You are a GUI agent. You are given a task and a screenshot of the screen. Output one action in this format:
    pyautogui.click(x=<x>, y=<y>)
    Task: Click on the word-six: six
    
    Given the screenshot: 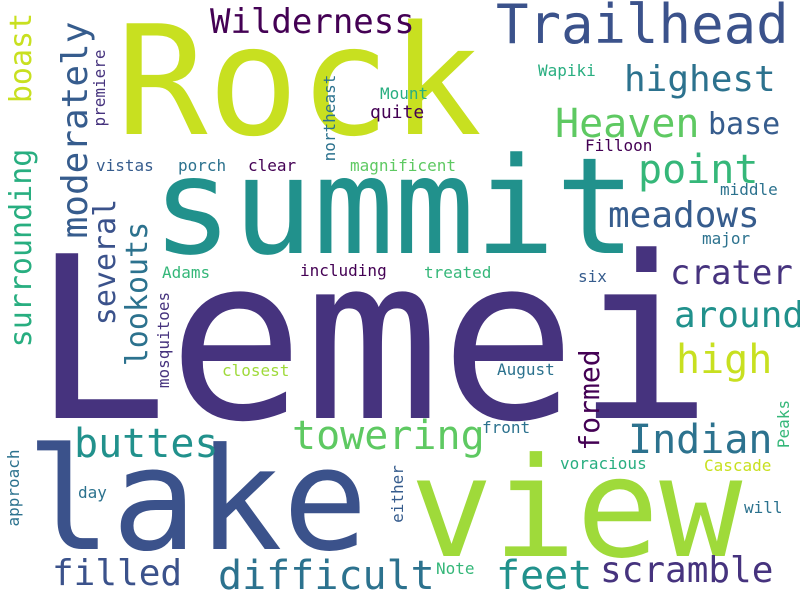 What is the action you would take?
    pyautogui.click(x=592, y=276)
    